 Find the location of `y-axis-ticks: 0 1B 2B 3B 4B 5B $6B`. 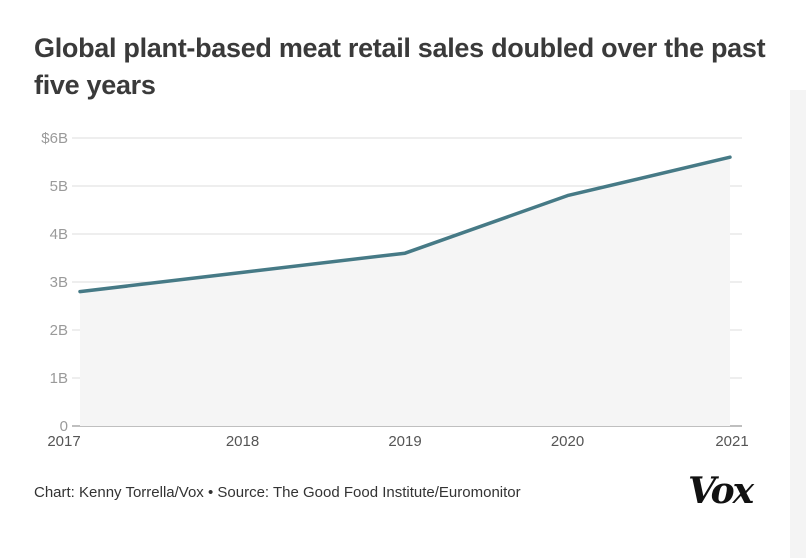

y-axis-ticks: 0 1B 2B 3B 4B 5B $6B is located at coordinates (54, 282).